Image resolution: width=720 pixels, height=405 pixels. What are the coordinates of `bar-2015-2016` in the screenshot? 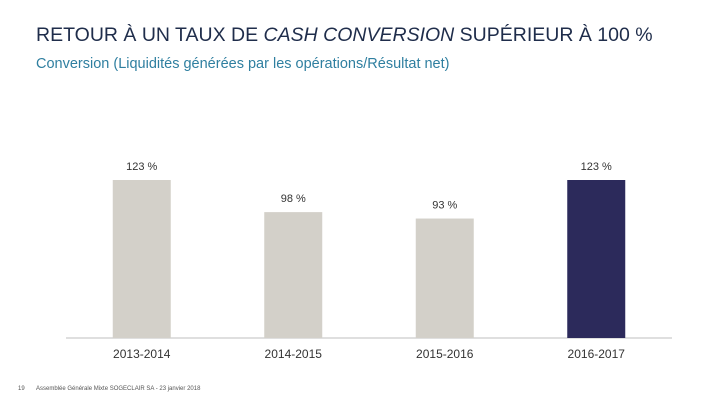 It's located at (444, 278).